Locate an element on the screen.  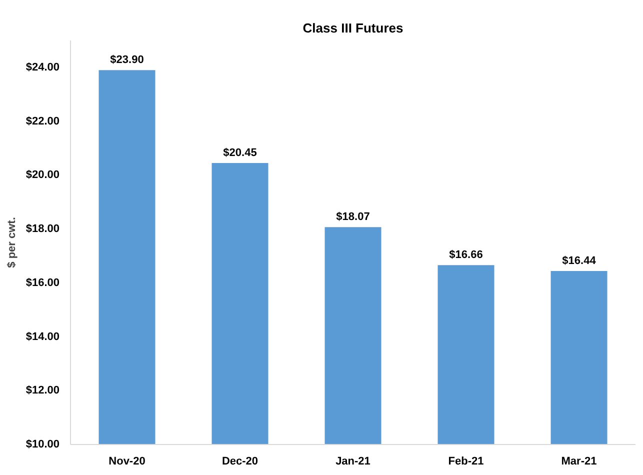
x-tick-label: Jan-21 is located at coordinates (353, 462).